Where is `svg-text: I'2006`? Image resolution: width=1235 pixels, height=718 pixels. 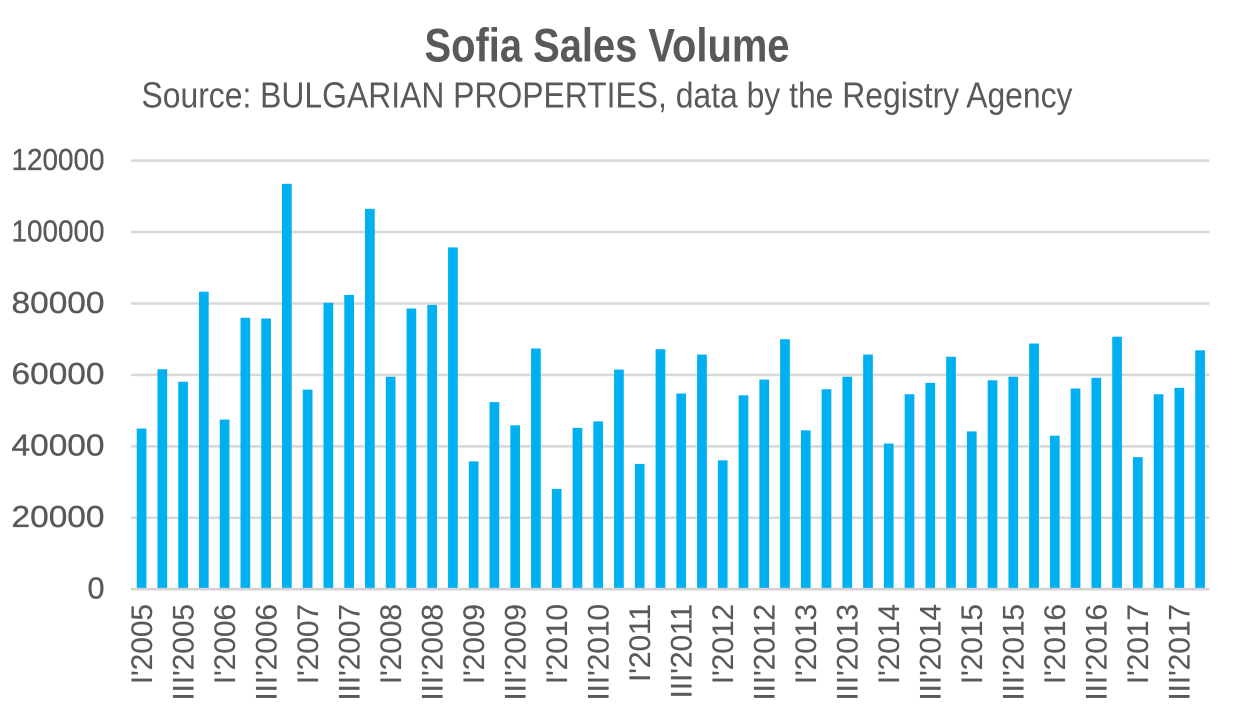
svg-text: I'2006 is located at coordinates (225, 644).